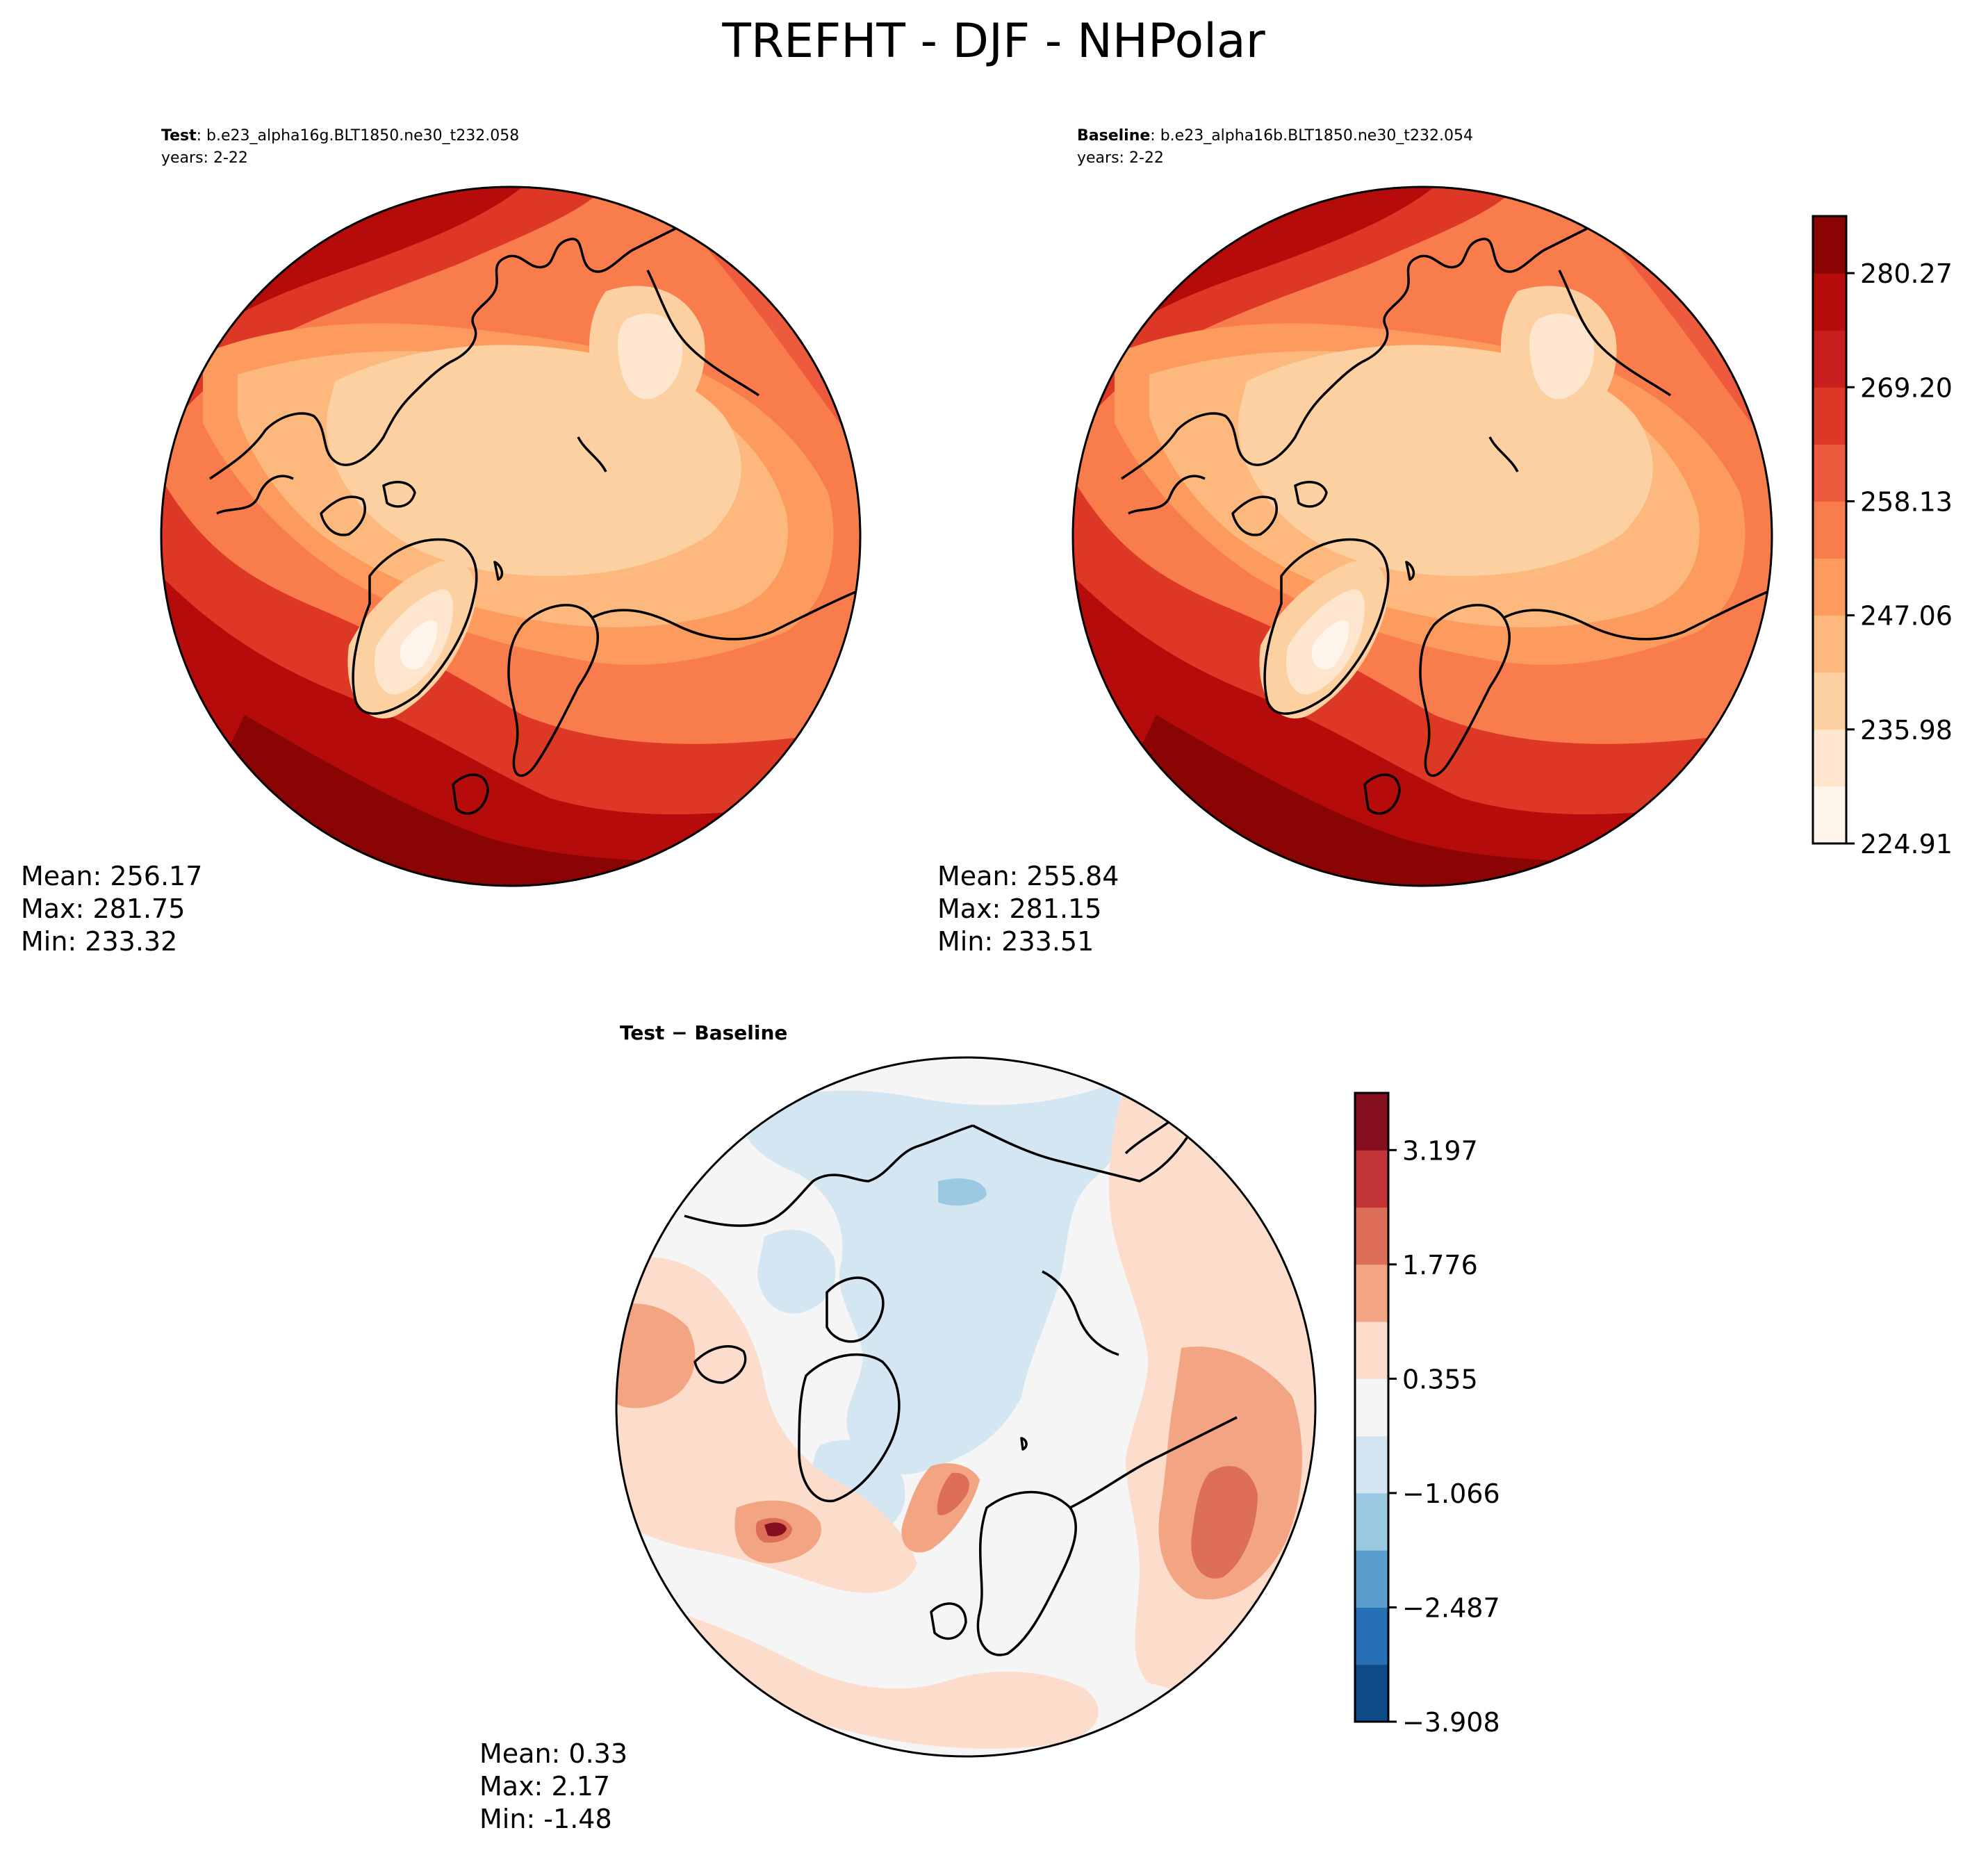 This screenshot has width=1988, height=1853. Describe the element at coordinates (511, 536) in the screenshot. I see `test-map` at that location.